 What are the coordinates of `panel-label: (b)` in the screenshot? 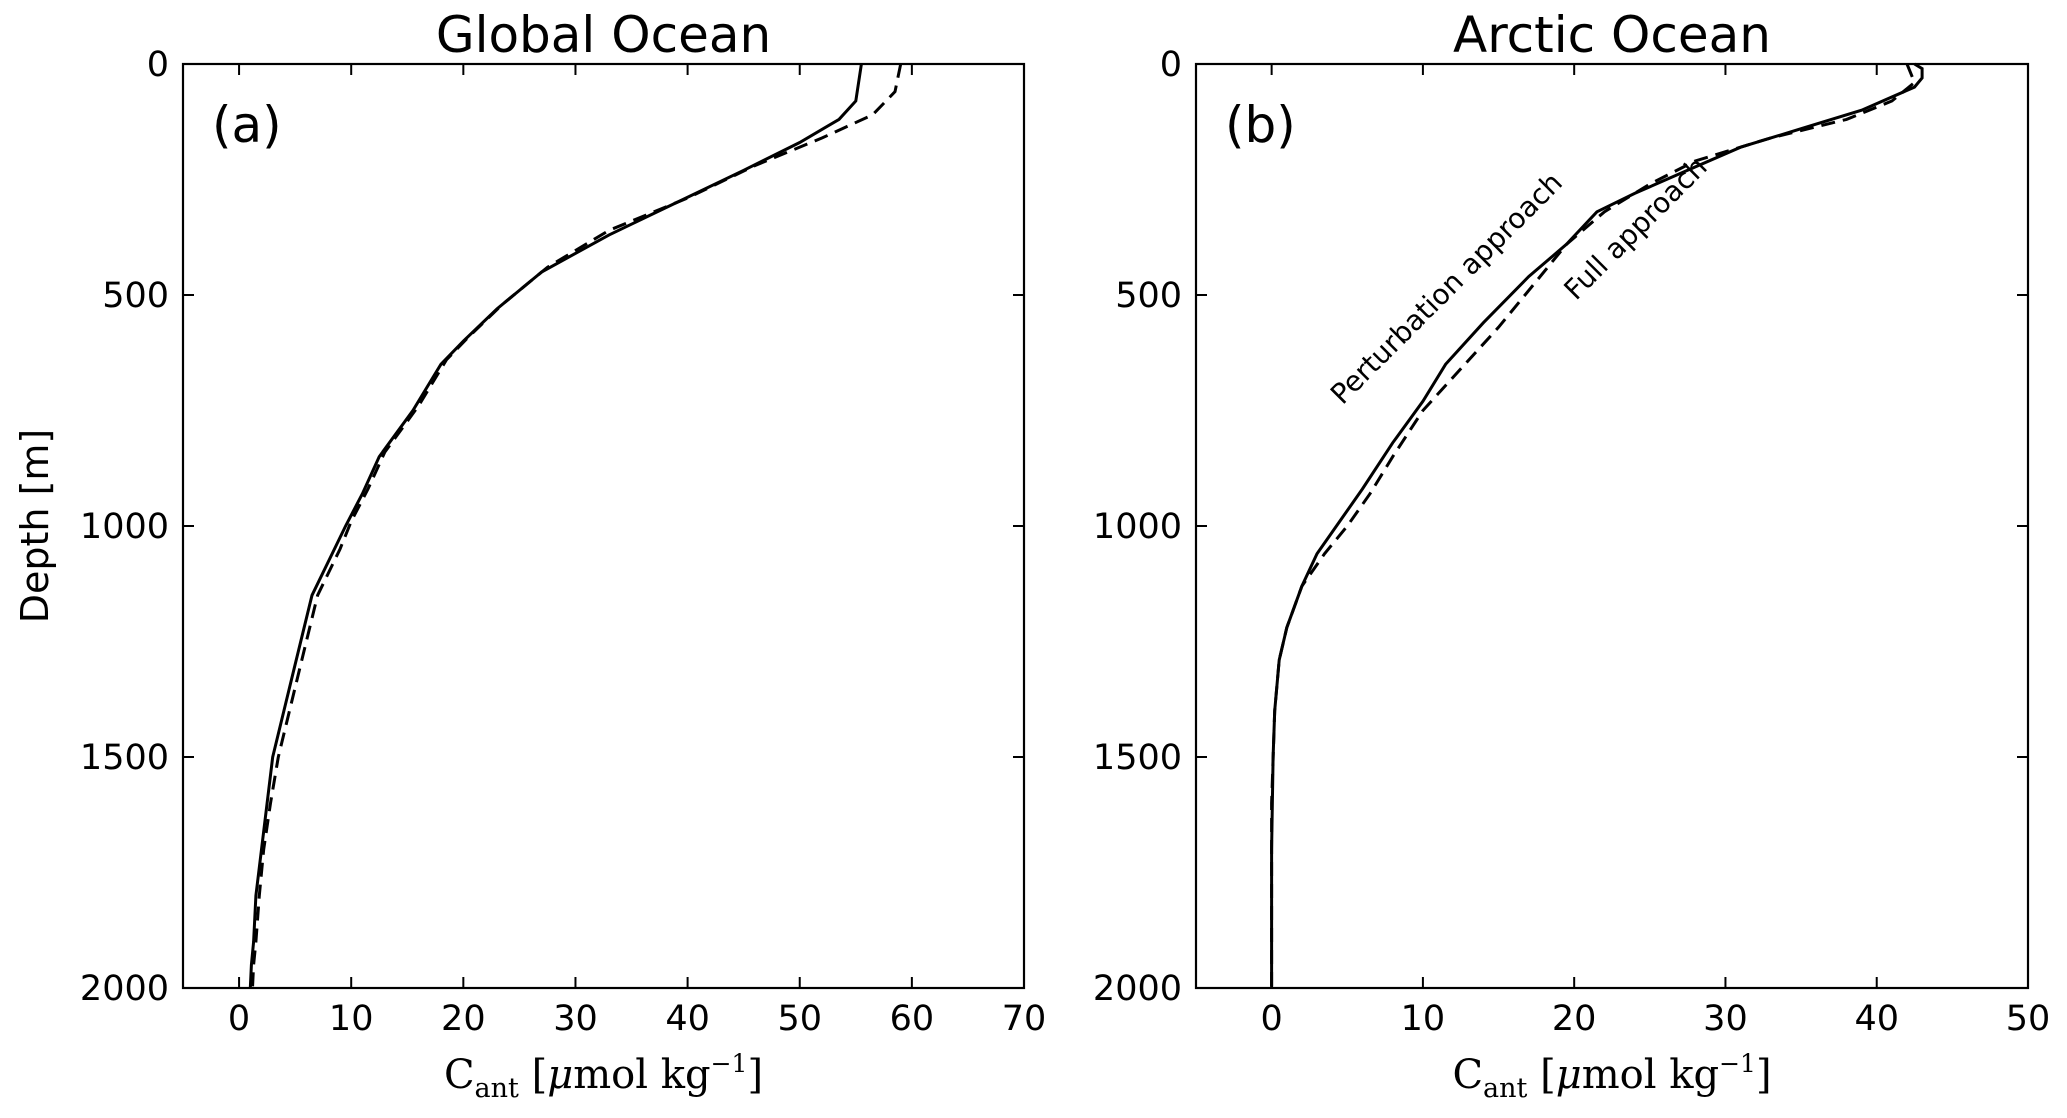 It's located at (1260, 125).